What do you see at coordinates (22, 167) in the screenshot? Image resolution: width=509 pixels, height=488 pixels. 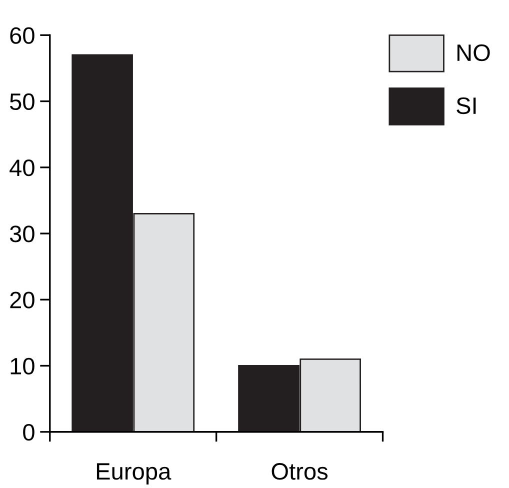 I see `y-tick-label: 40` at bounding box center [22, 167].